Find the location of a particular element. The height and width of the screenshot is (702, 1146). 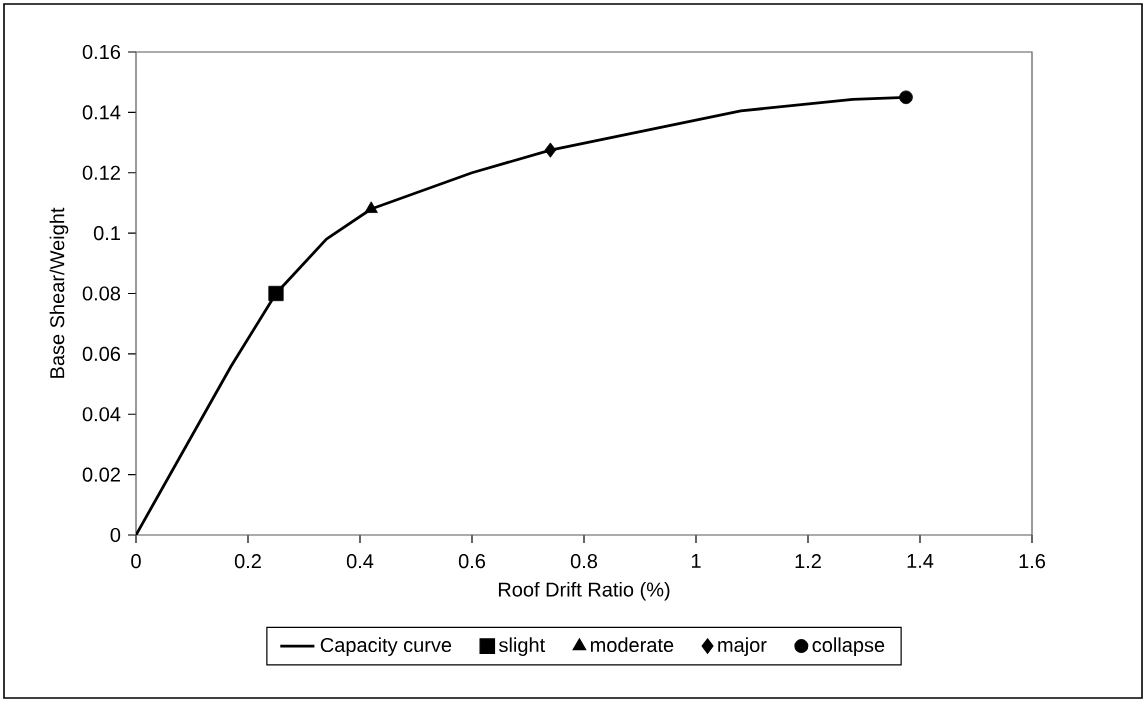

legend-label: Capacity curve is located at coordinates (386, 646).